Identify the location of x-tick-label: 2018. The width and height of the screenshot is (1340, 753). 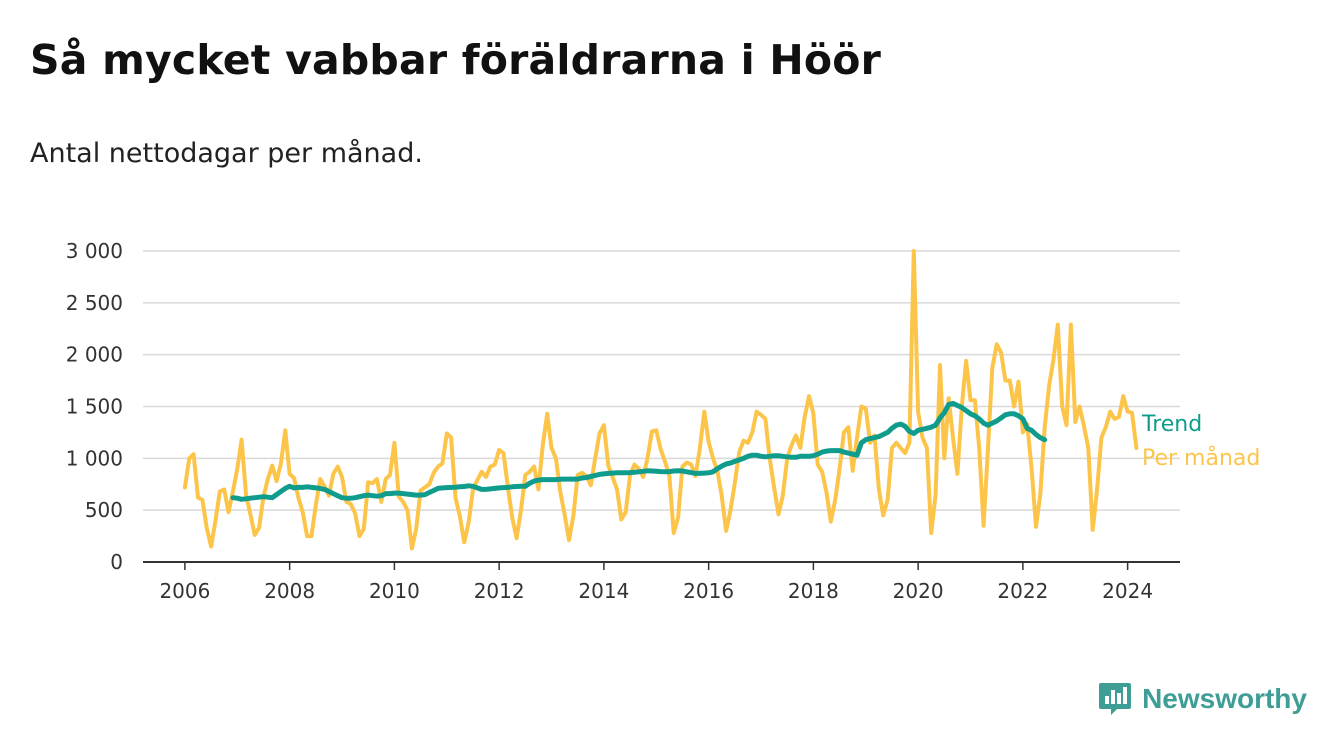
(813, 591).